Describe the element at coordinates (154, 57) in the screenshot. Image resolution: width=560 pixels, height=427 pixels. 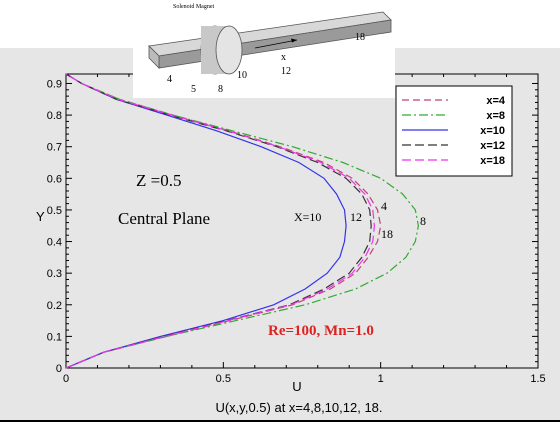
I see `tube-end` at that location.